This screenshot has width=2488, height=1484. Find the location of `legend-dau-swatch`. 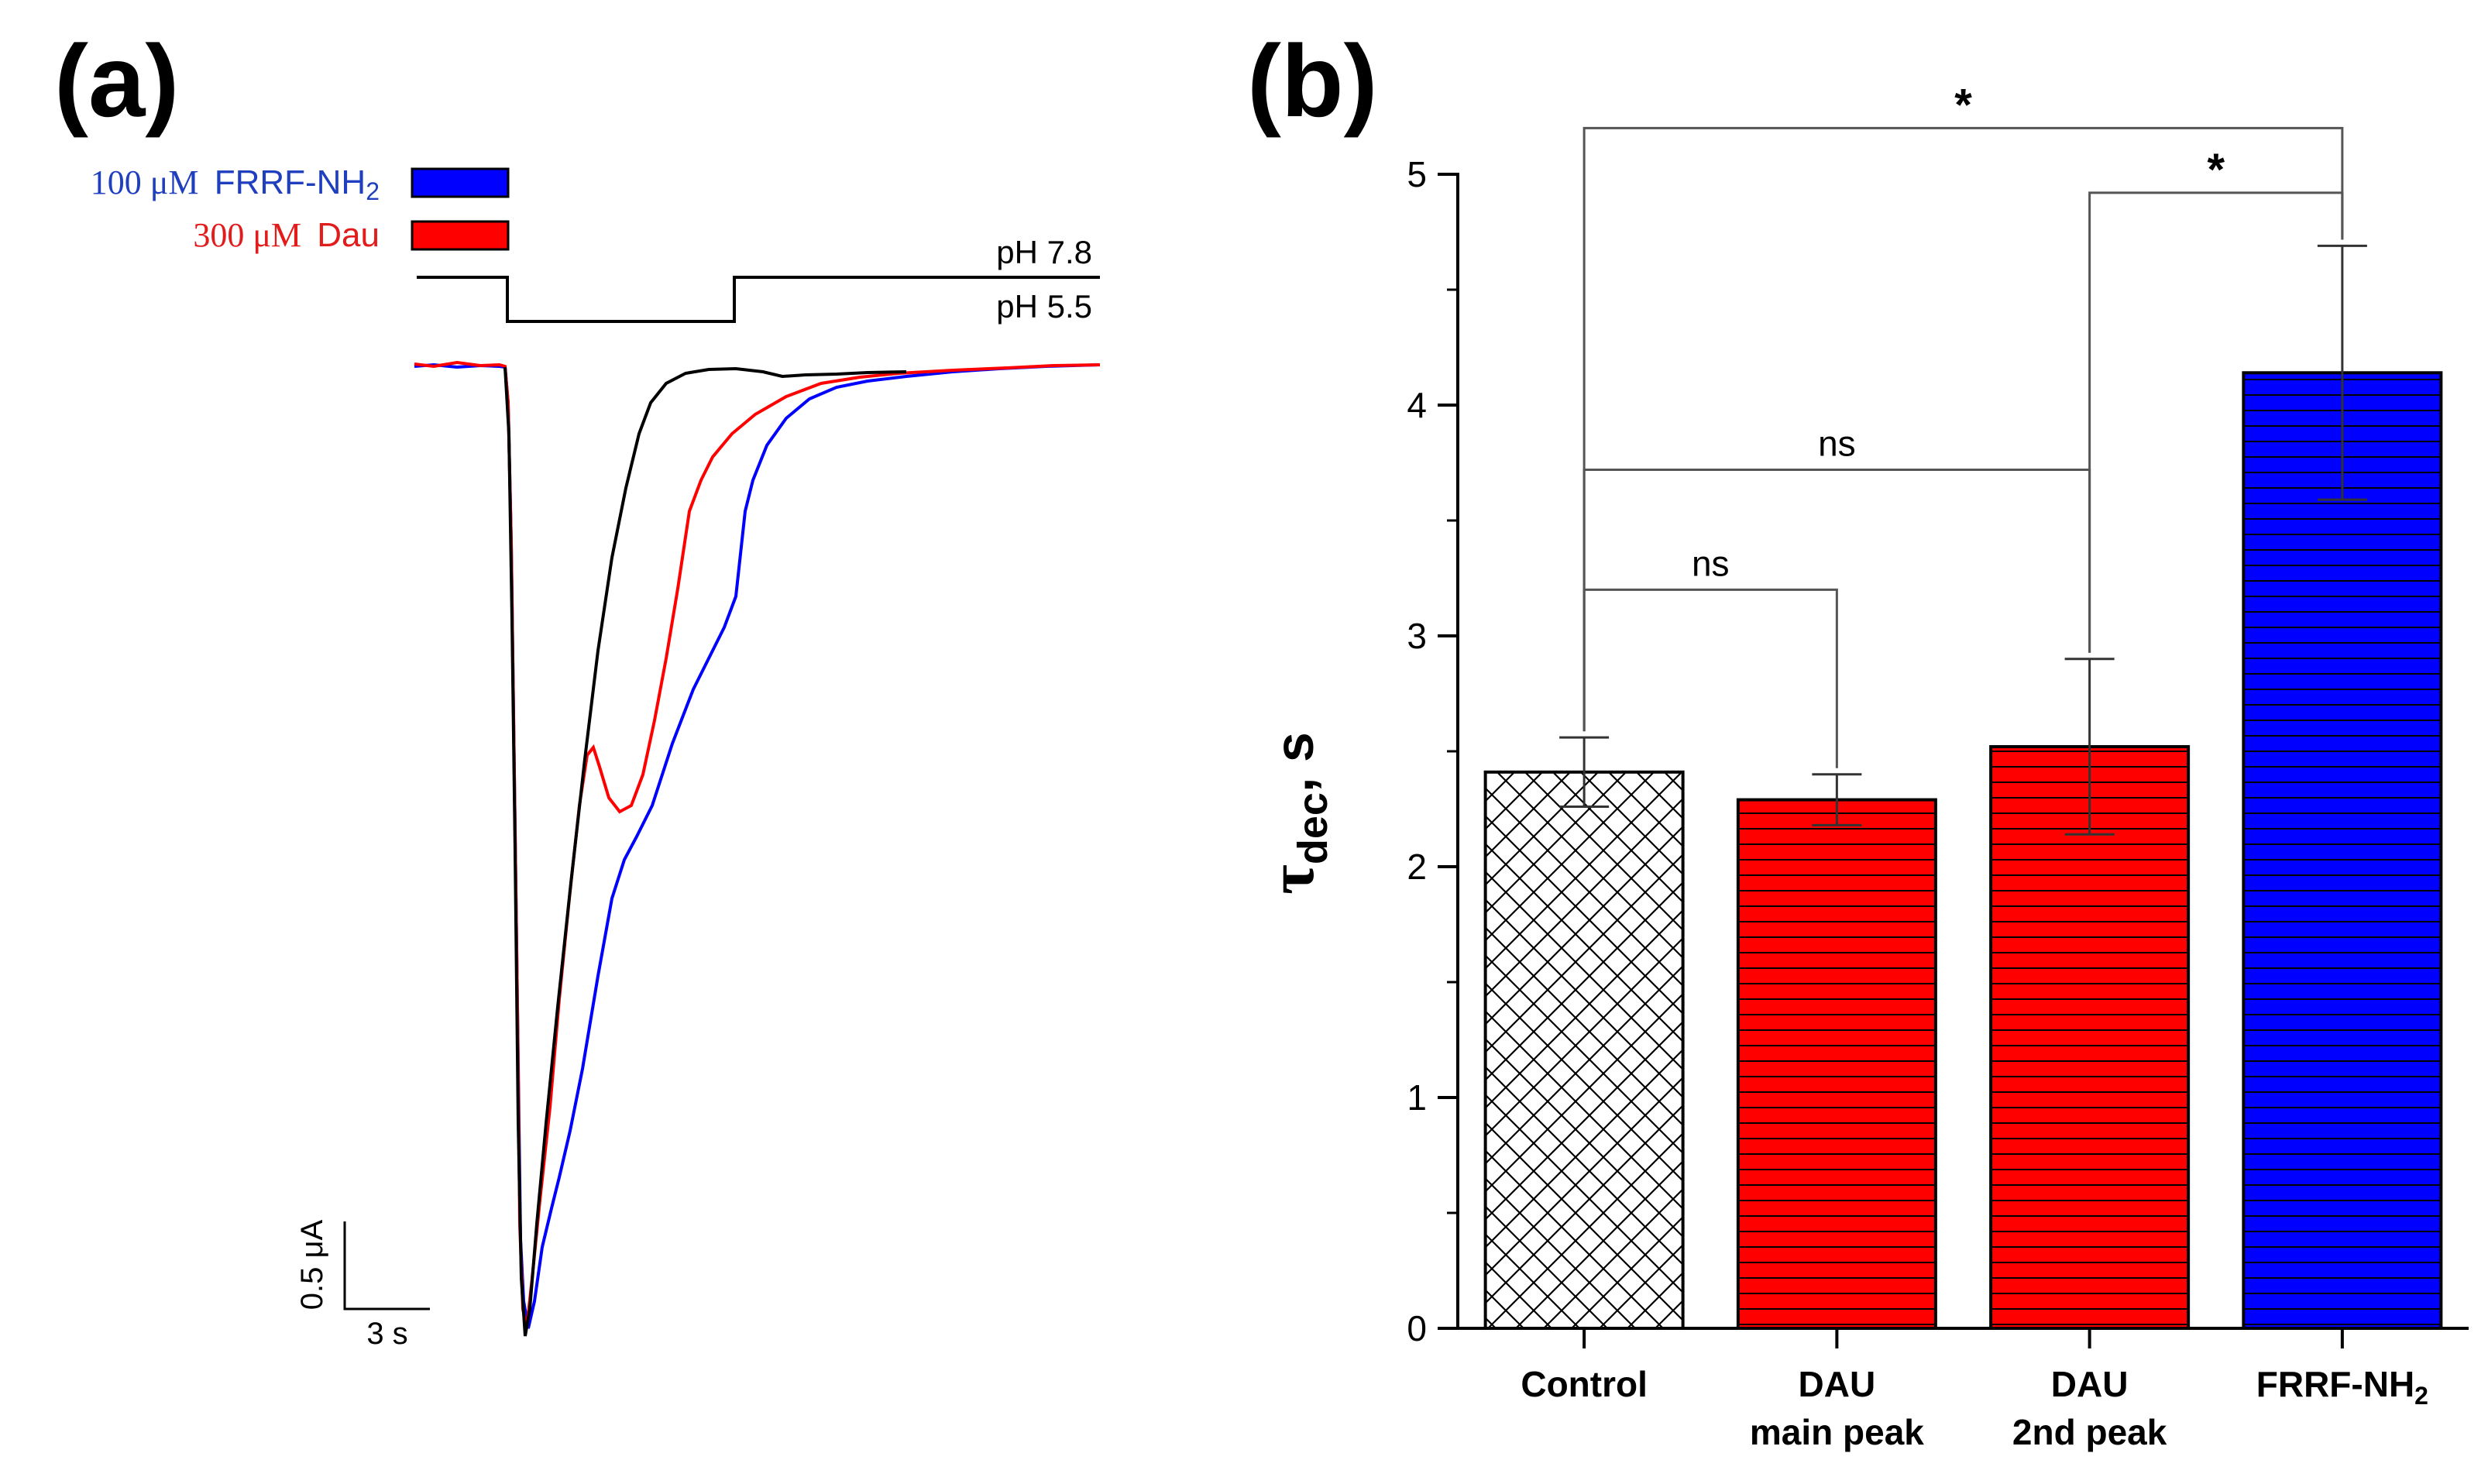

legend-dau-swatch is located at coordinates (460, 235).